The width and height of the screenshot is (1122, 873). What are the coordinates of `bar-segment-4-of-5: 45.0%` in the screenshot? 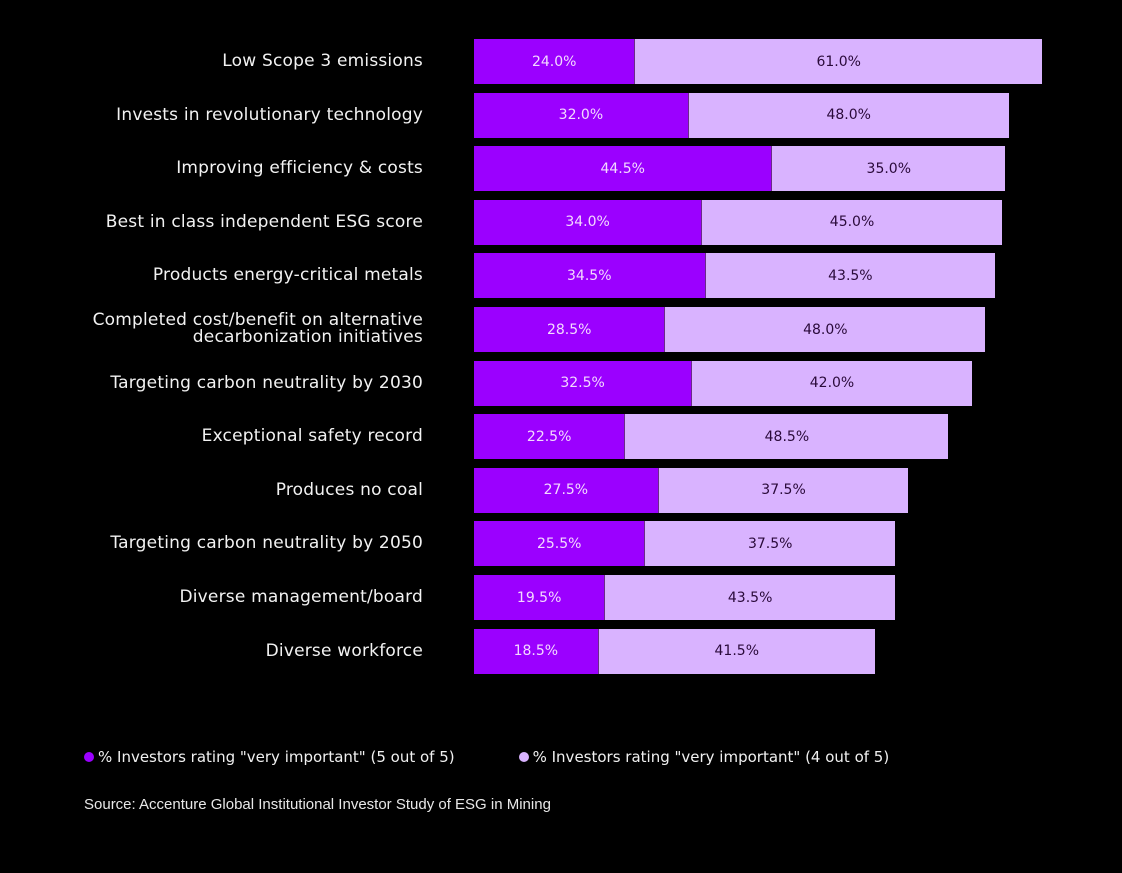 It's located at (851, 222).